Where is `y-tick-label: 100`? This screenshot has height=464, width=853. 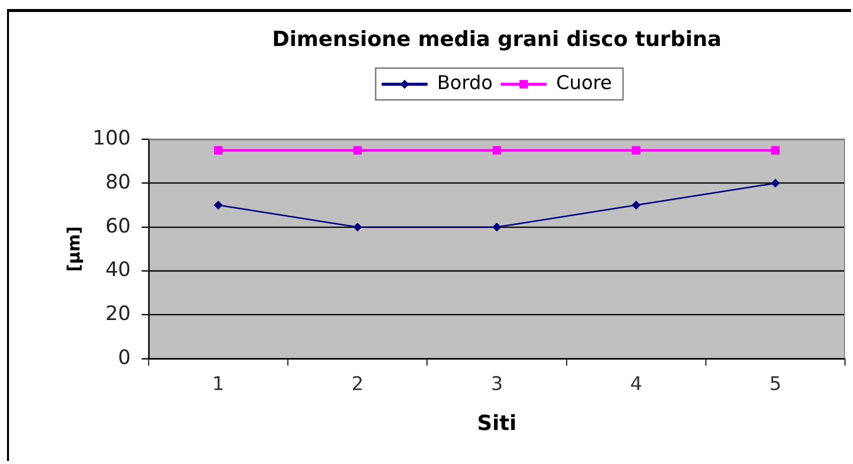
y-tick-label: 100 is located at coordinates (111, 138).